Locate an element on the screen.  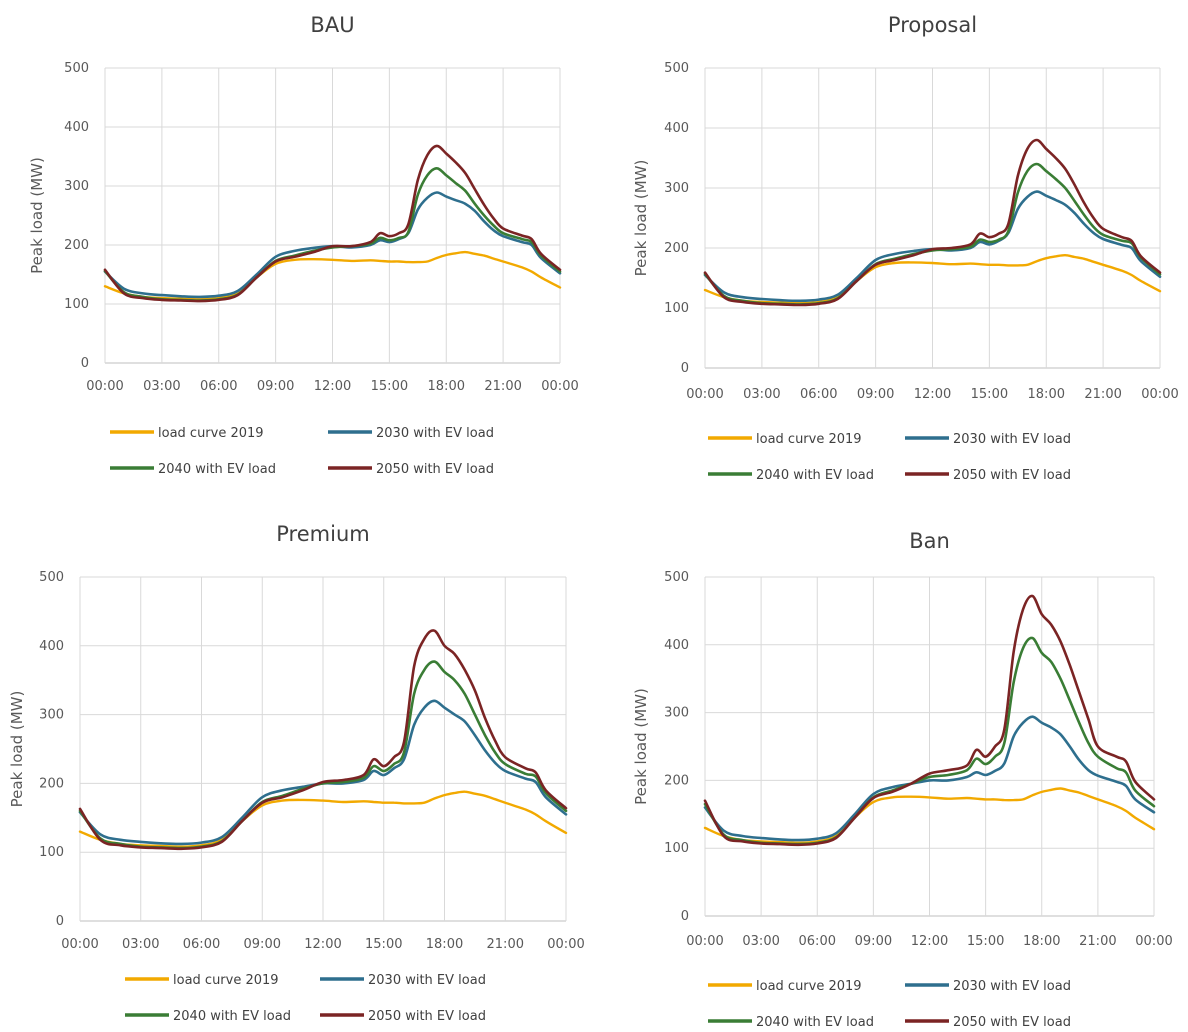
series-line-load-curve-2019 is located at coordinates (323, 819).